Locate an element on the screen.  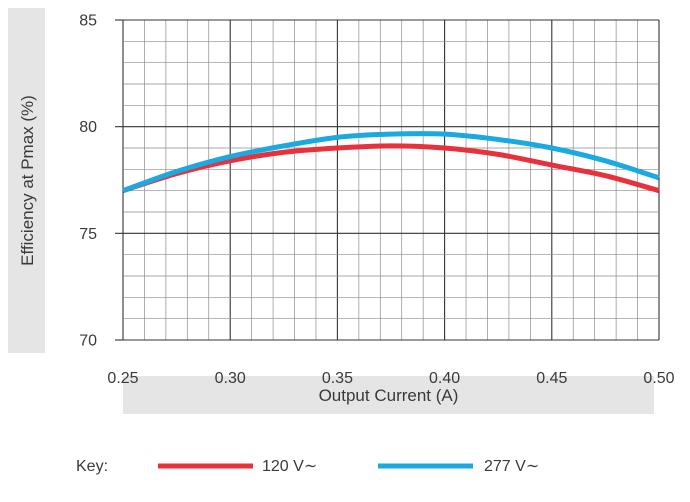
x-axis-label: Output Current (A) is located at coordinates (389, 395).